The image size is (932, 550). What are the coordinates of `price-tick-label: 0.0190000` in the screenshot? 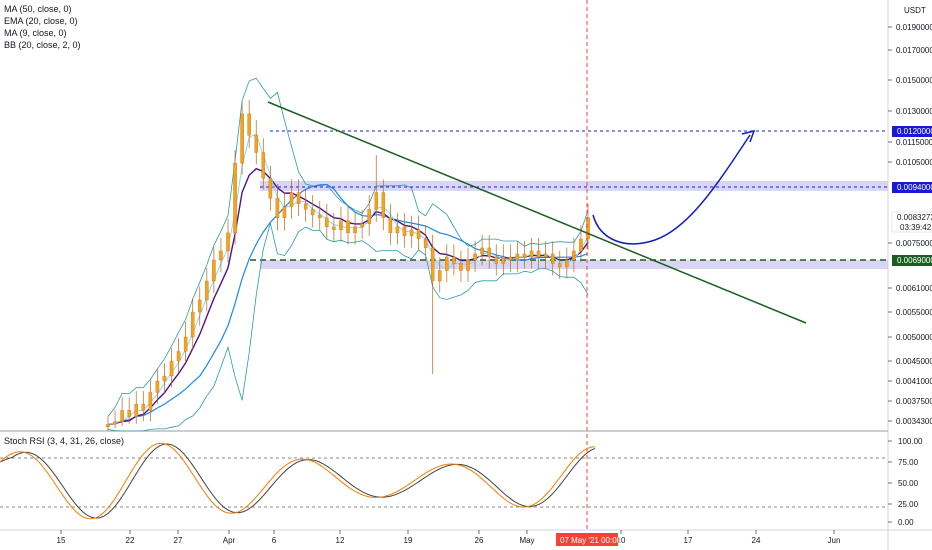 It's located at (914, 27).